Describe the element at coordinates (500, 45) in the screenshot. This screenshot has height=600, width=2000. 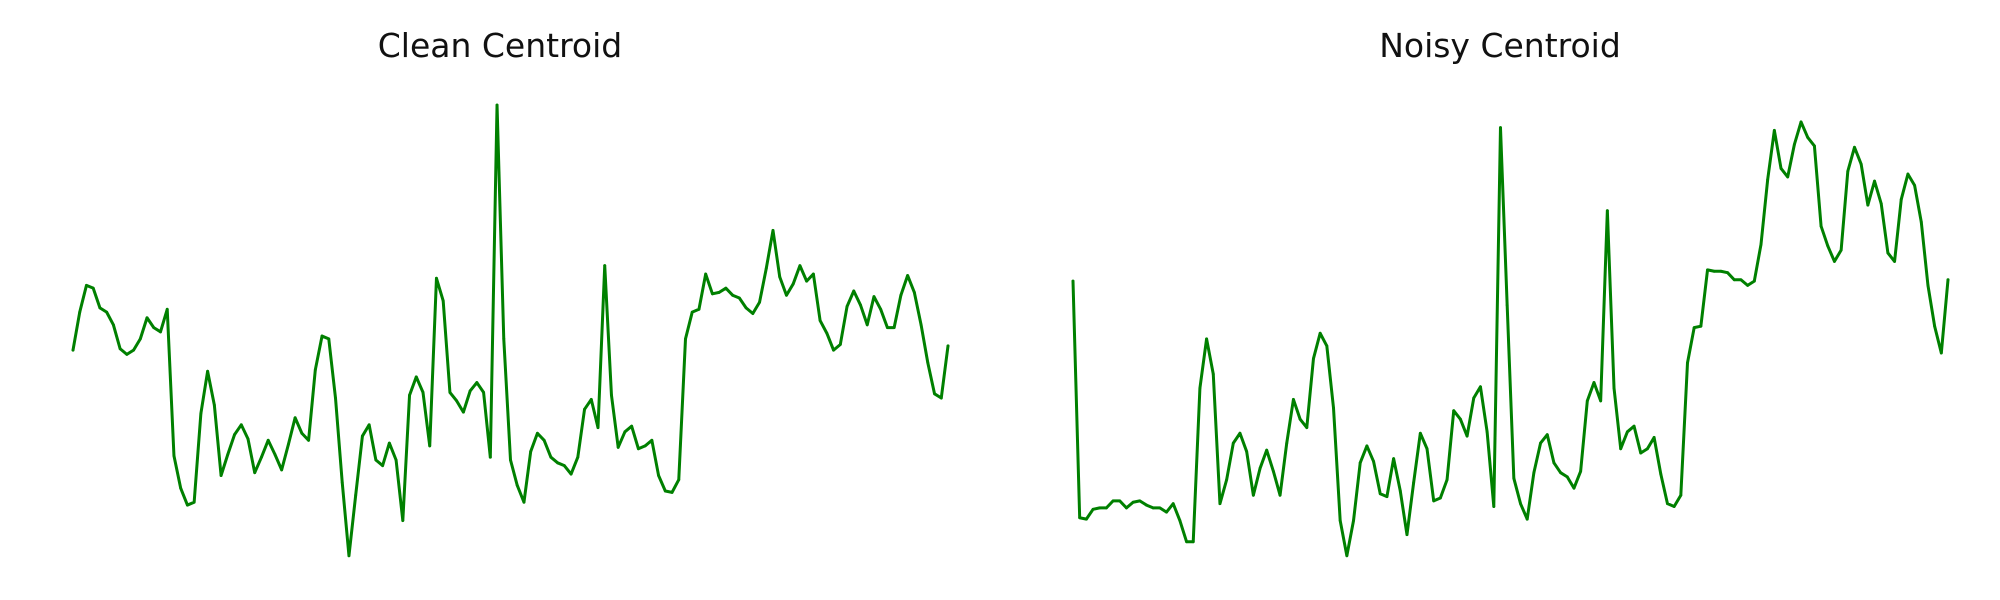
I see `chart-title-clean: Clean Centroid` at that location.